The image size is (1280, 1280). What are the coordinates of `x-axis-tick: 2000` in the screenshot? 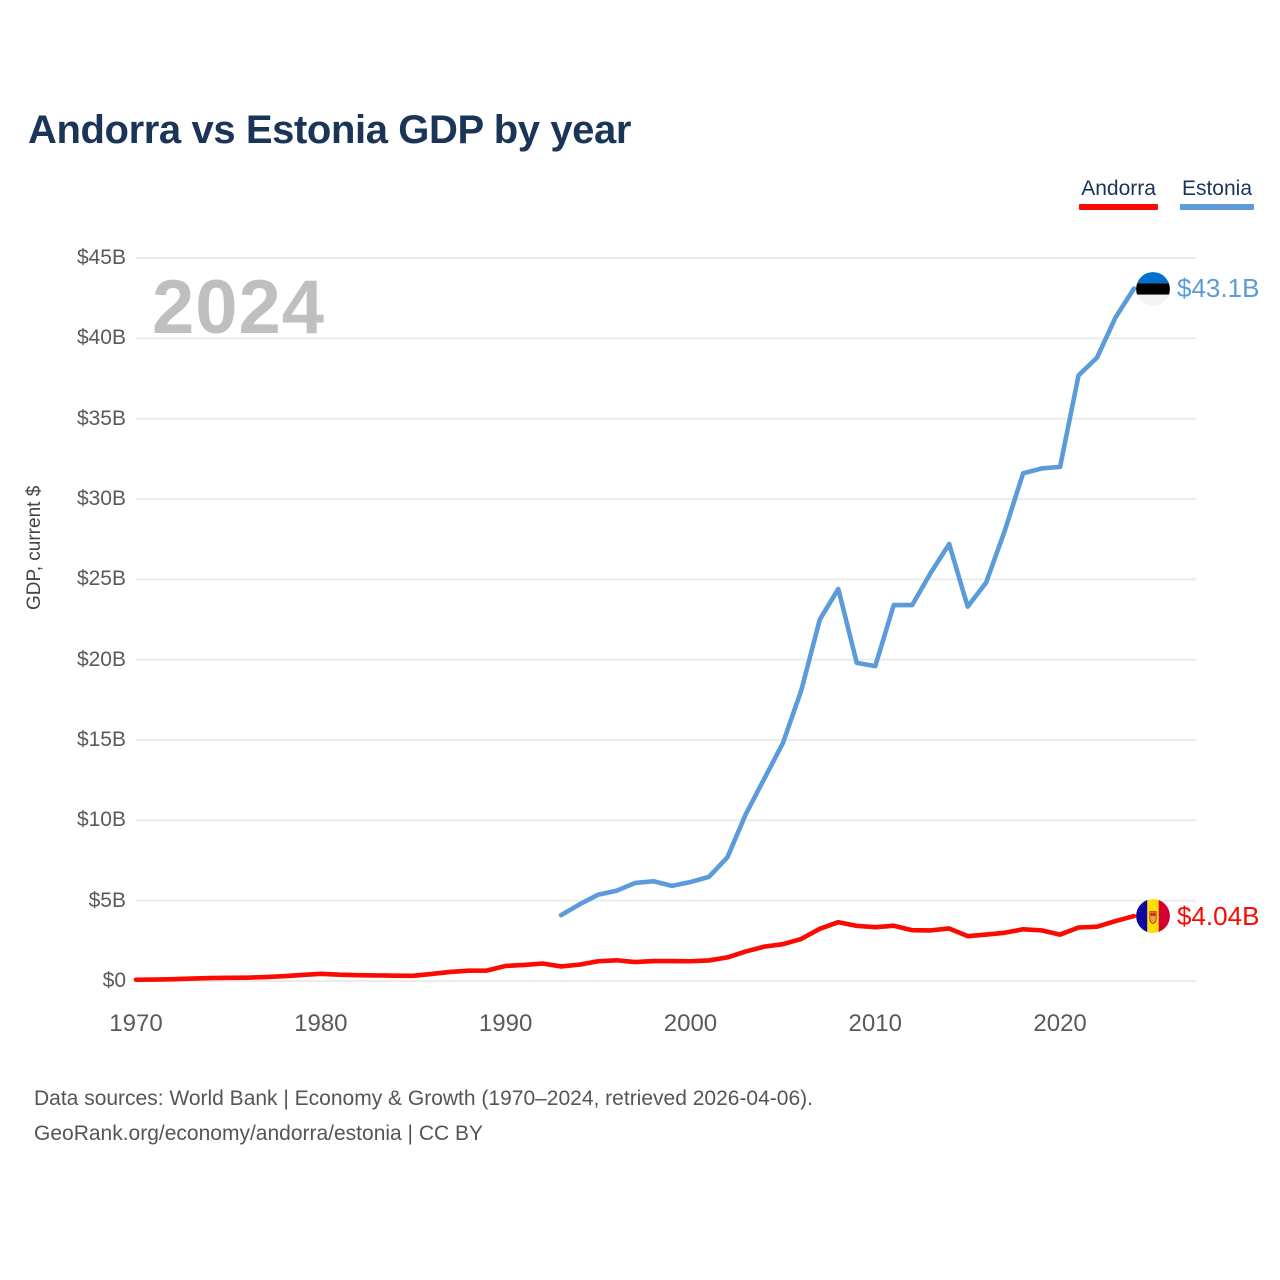 It's located at (690, 1023).